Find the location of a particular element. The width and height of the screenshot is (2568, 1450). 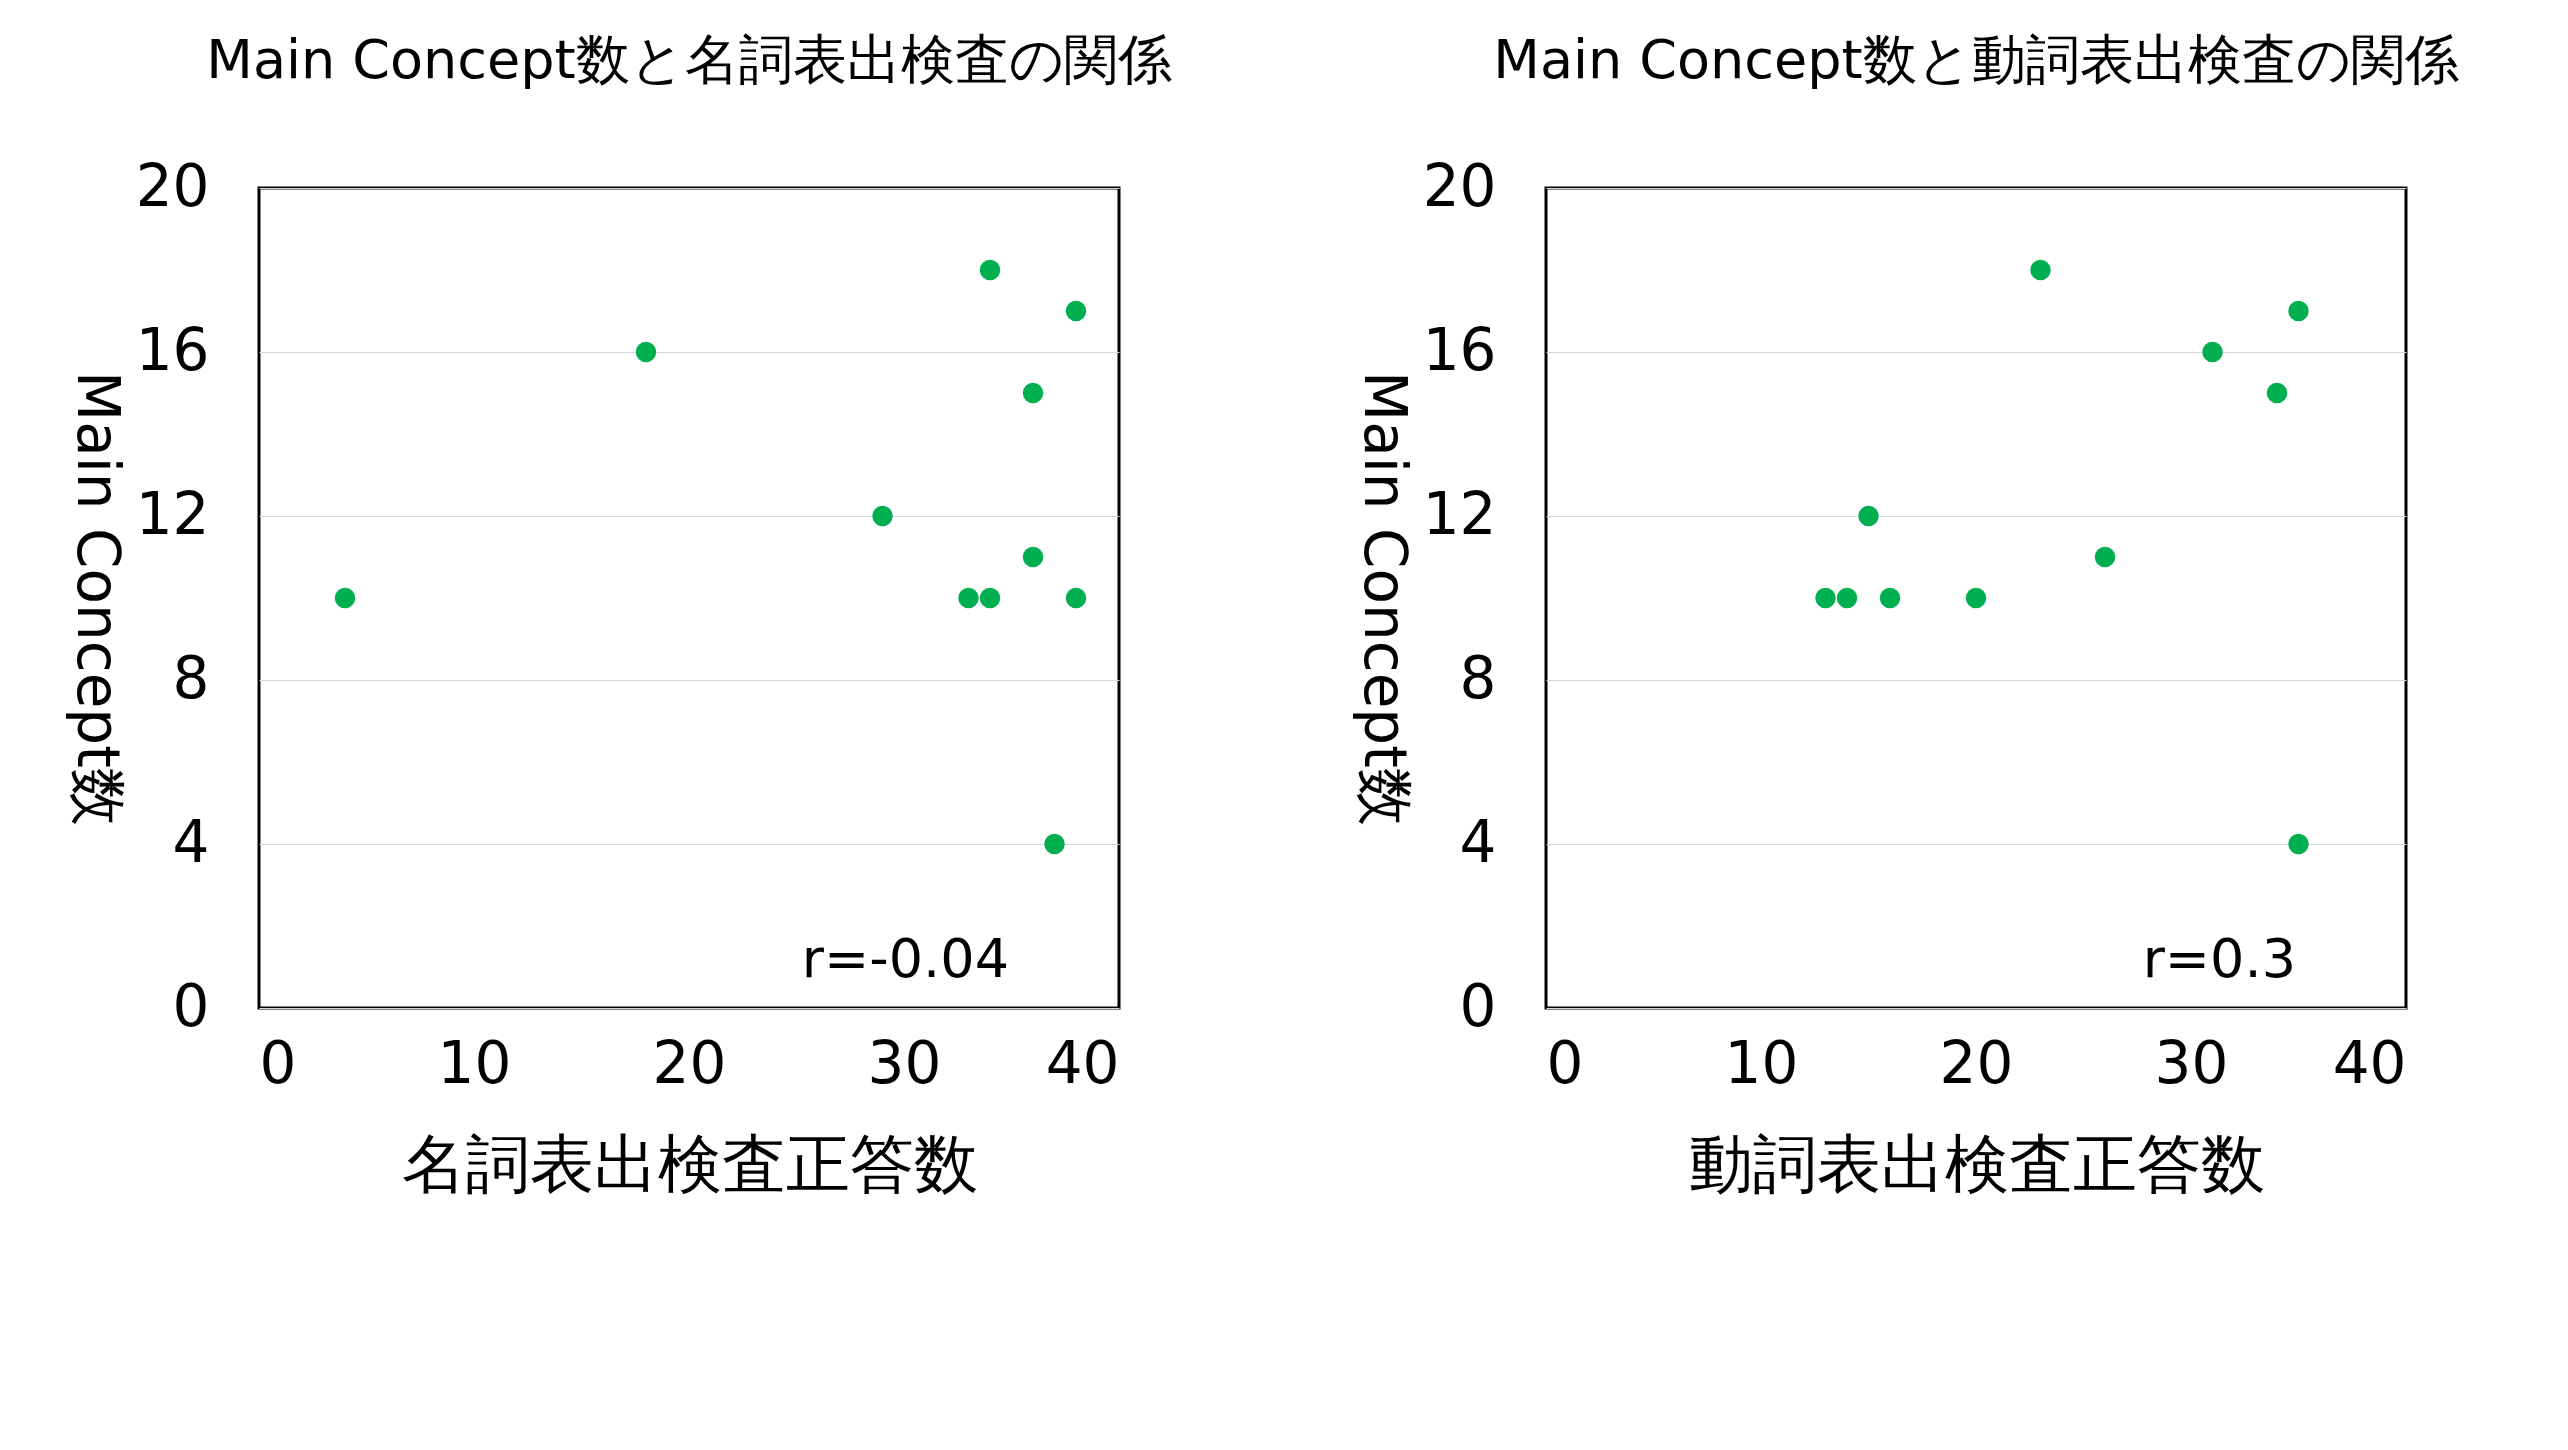

annotation: r=0.3 is located at coordinates (2219, 958).